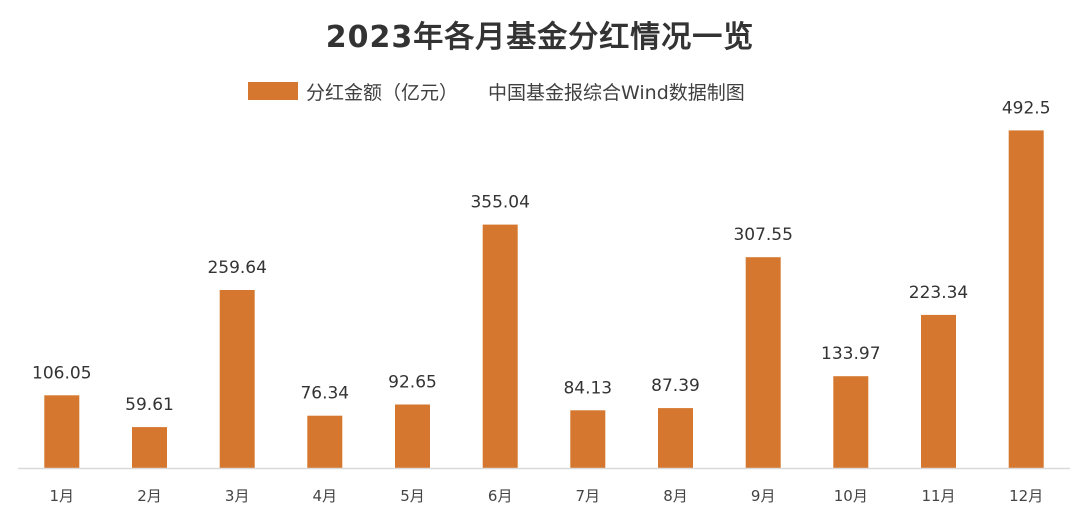  What do you see at coordinates (62, 496) in the screenshot?
I see `x-tick-label-1: 1月` at bounding box center [62, 496].